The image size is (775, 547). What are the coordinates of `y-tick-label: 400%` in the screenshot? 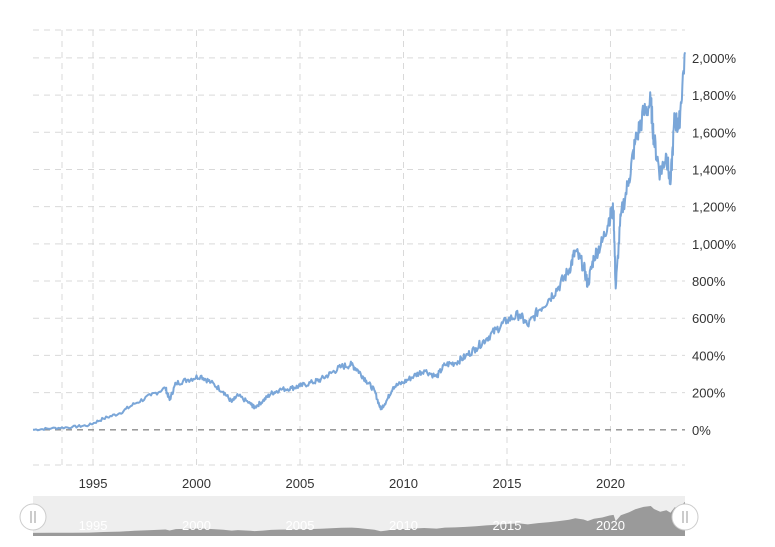 It's located at (709, 355).